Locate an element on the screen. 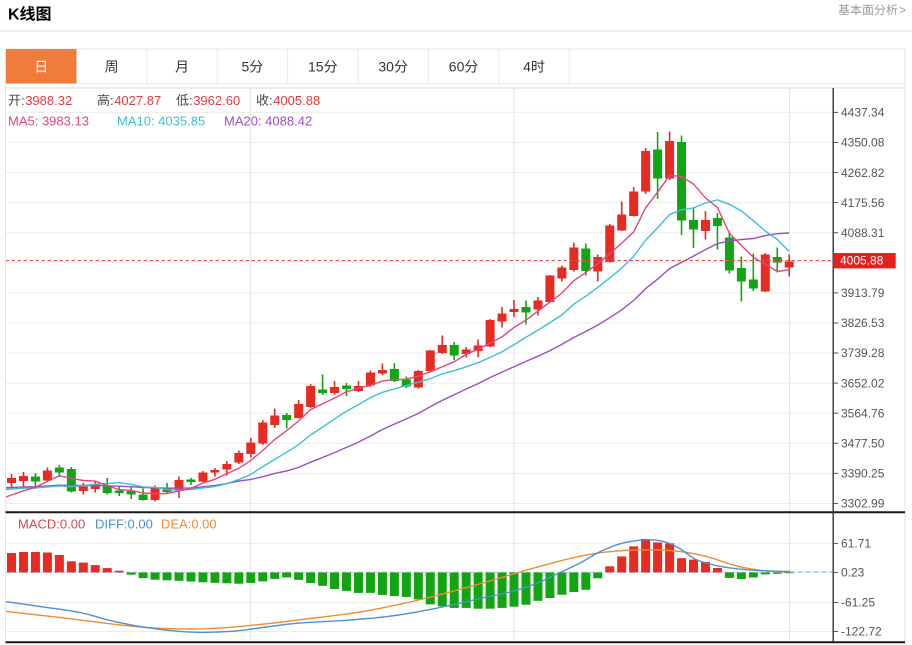 Image resolution: width=912 pixels, height=645 pixels. svg-text: 3739.28 is located at coordinates (863, 353).